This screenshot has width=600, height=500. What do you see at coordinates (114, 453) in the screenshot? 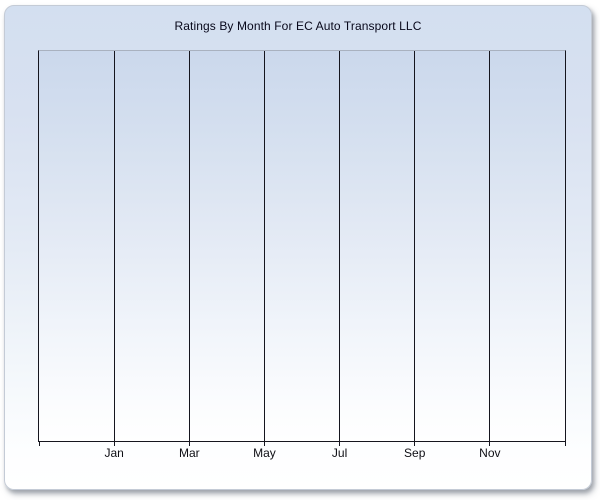
I see `x-axis-label: Jan` at bounding box center [114, 453].